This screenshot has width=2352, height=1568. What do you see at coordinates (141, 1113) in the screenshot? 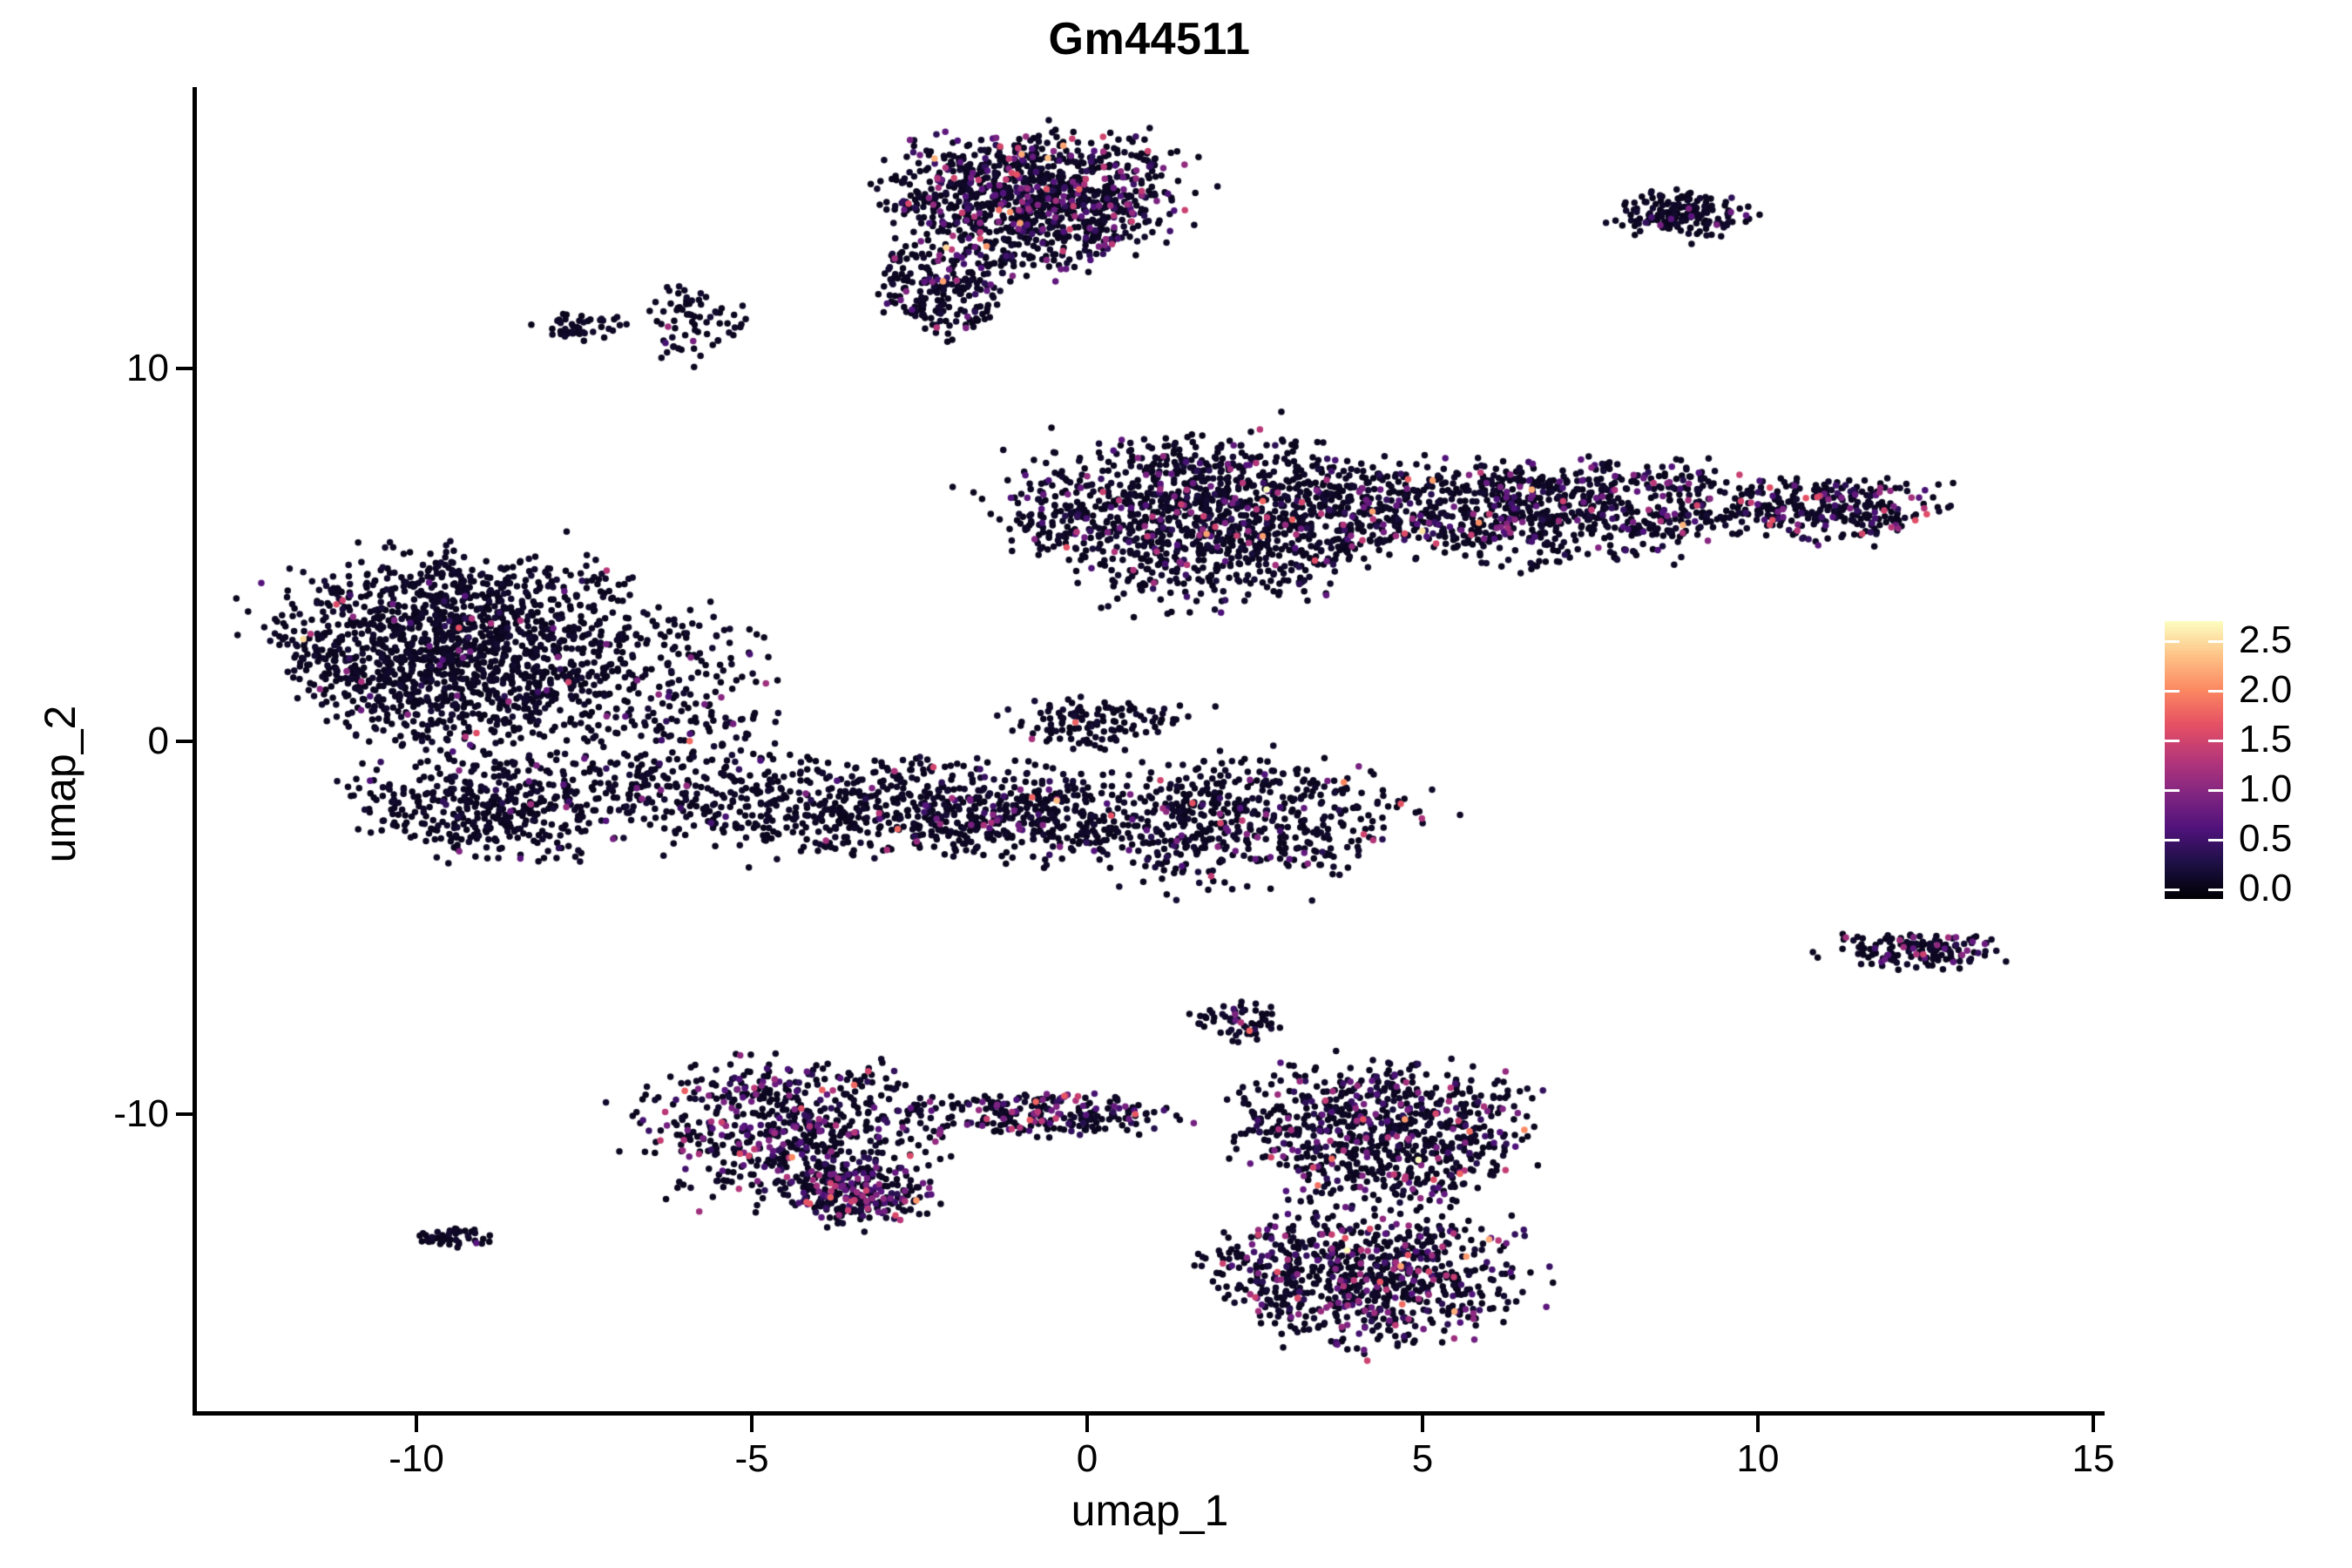
I see `y-tick-label: -10` at bounding box center [141, 1113].